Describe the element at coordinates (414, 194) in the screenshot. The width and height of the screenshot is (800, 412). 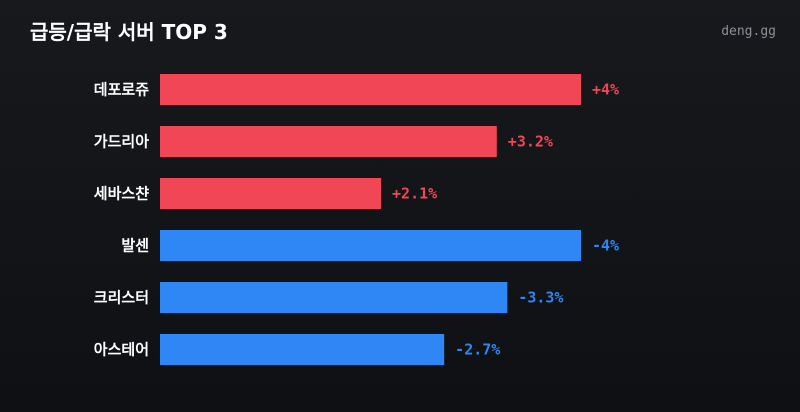
I see `value-label: +2.1%` at that location.